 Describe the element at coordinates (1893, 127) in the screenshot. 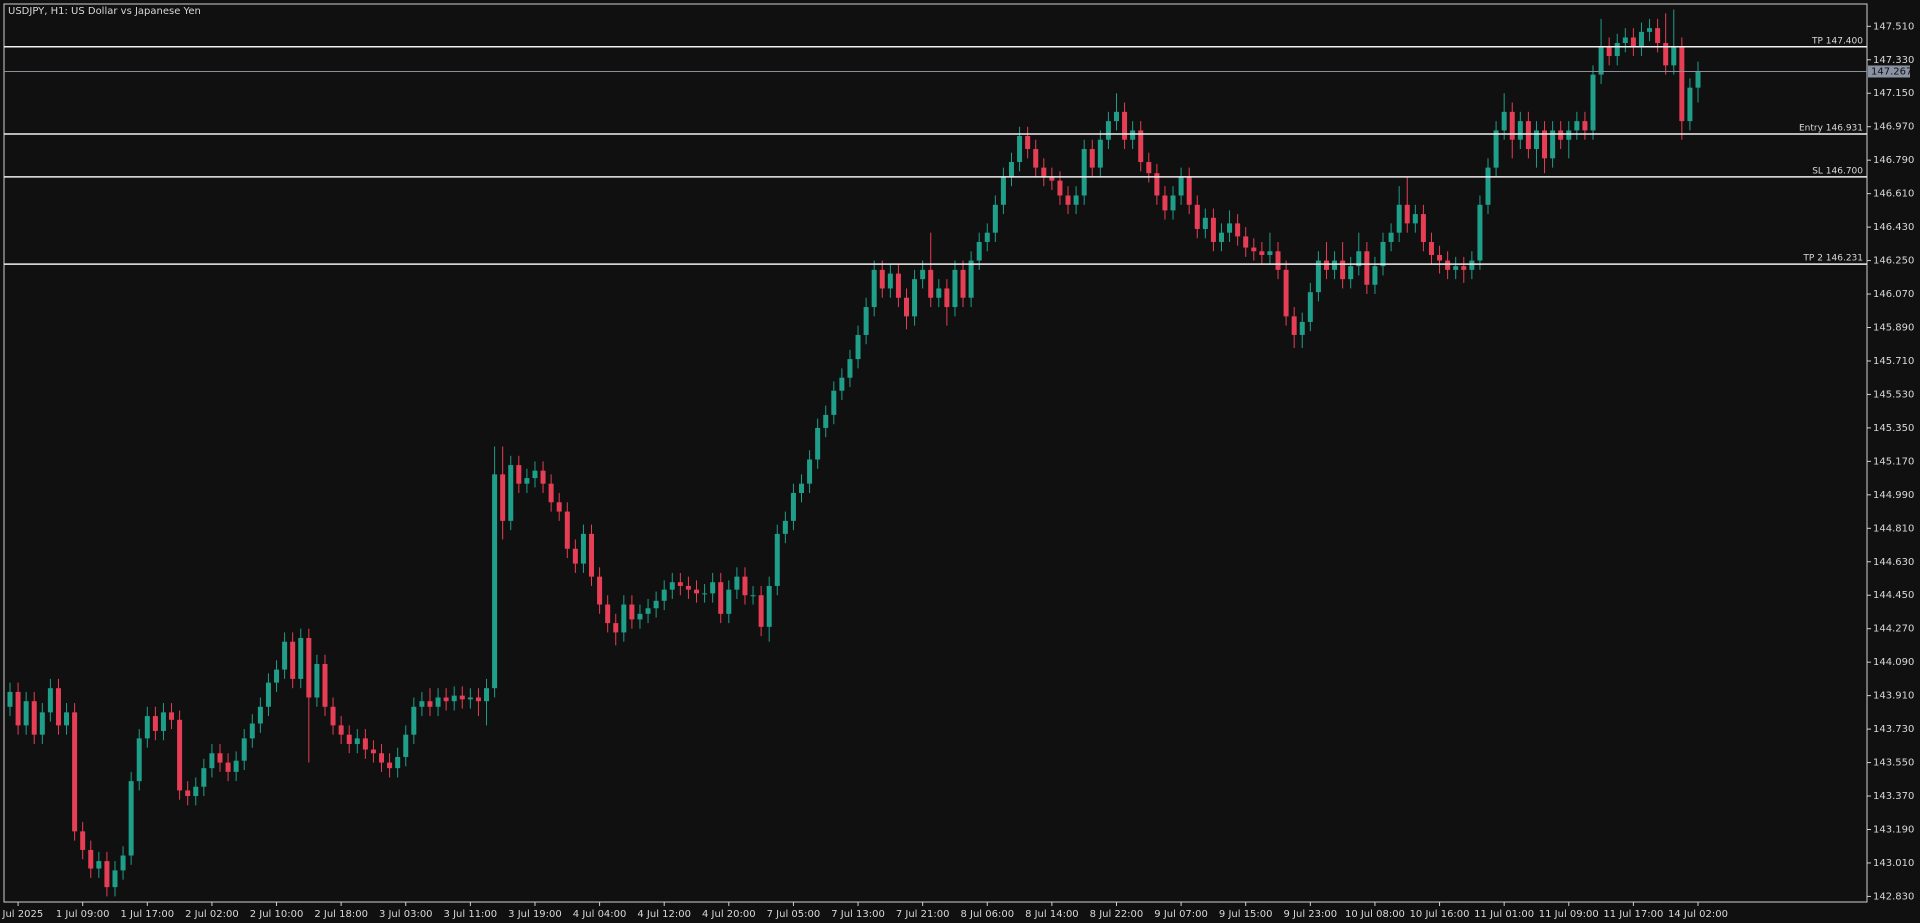

I see `y-tick-label: 146.970` at that location.